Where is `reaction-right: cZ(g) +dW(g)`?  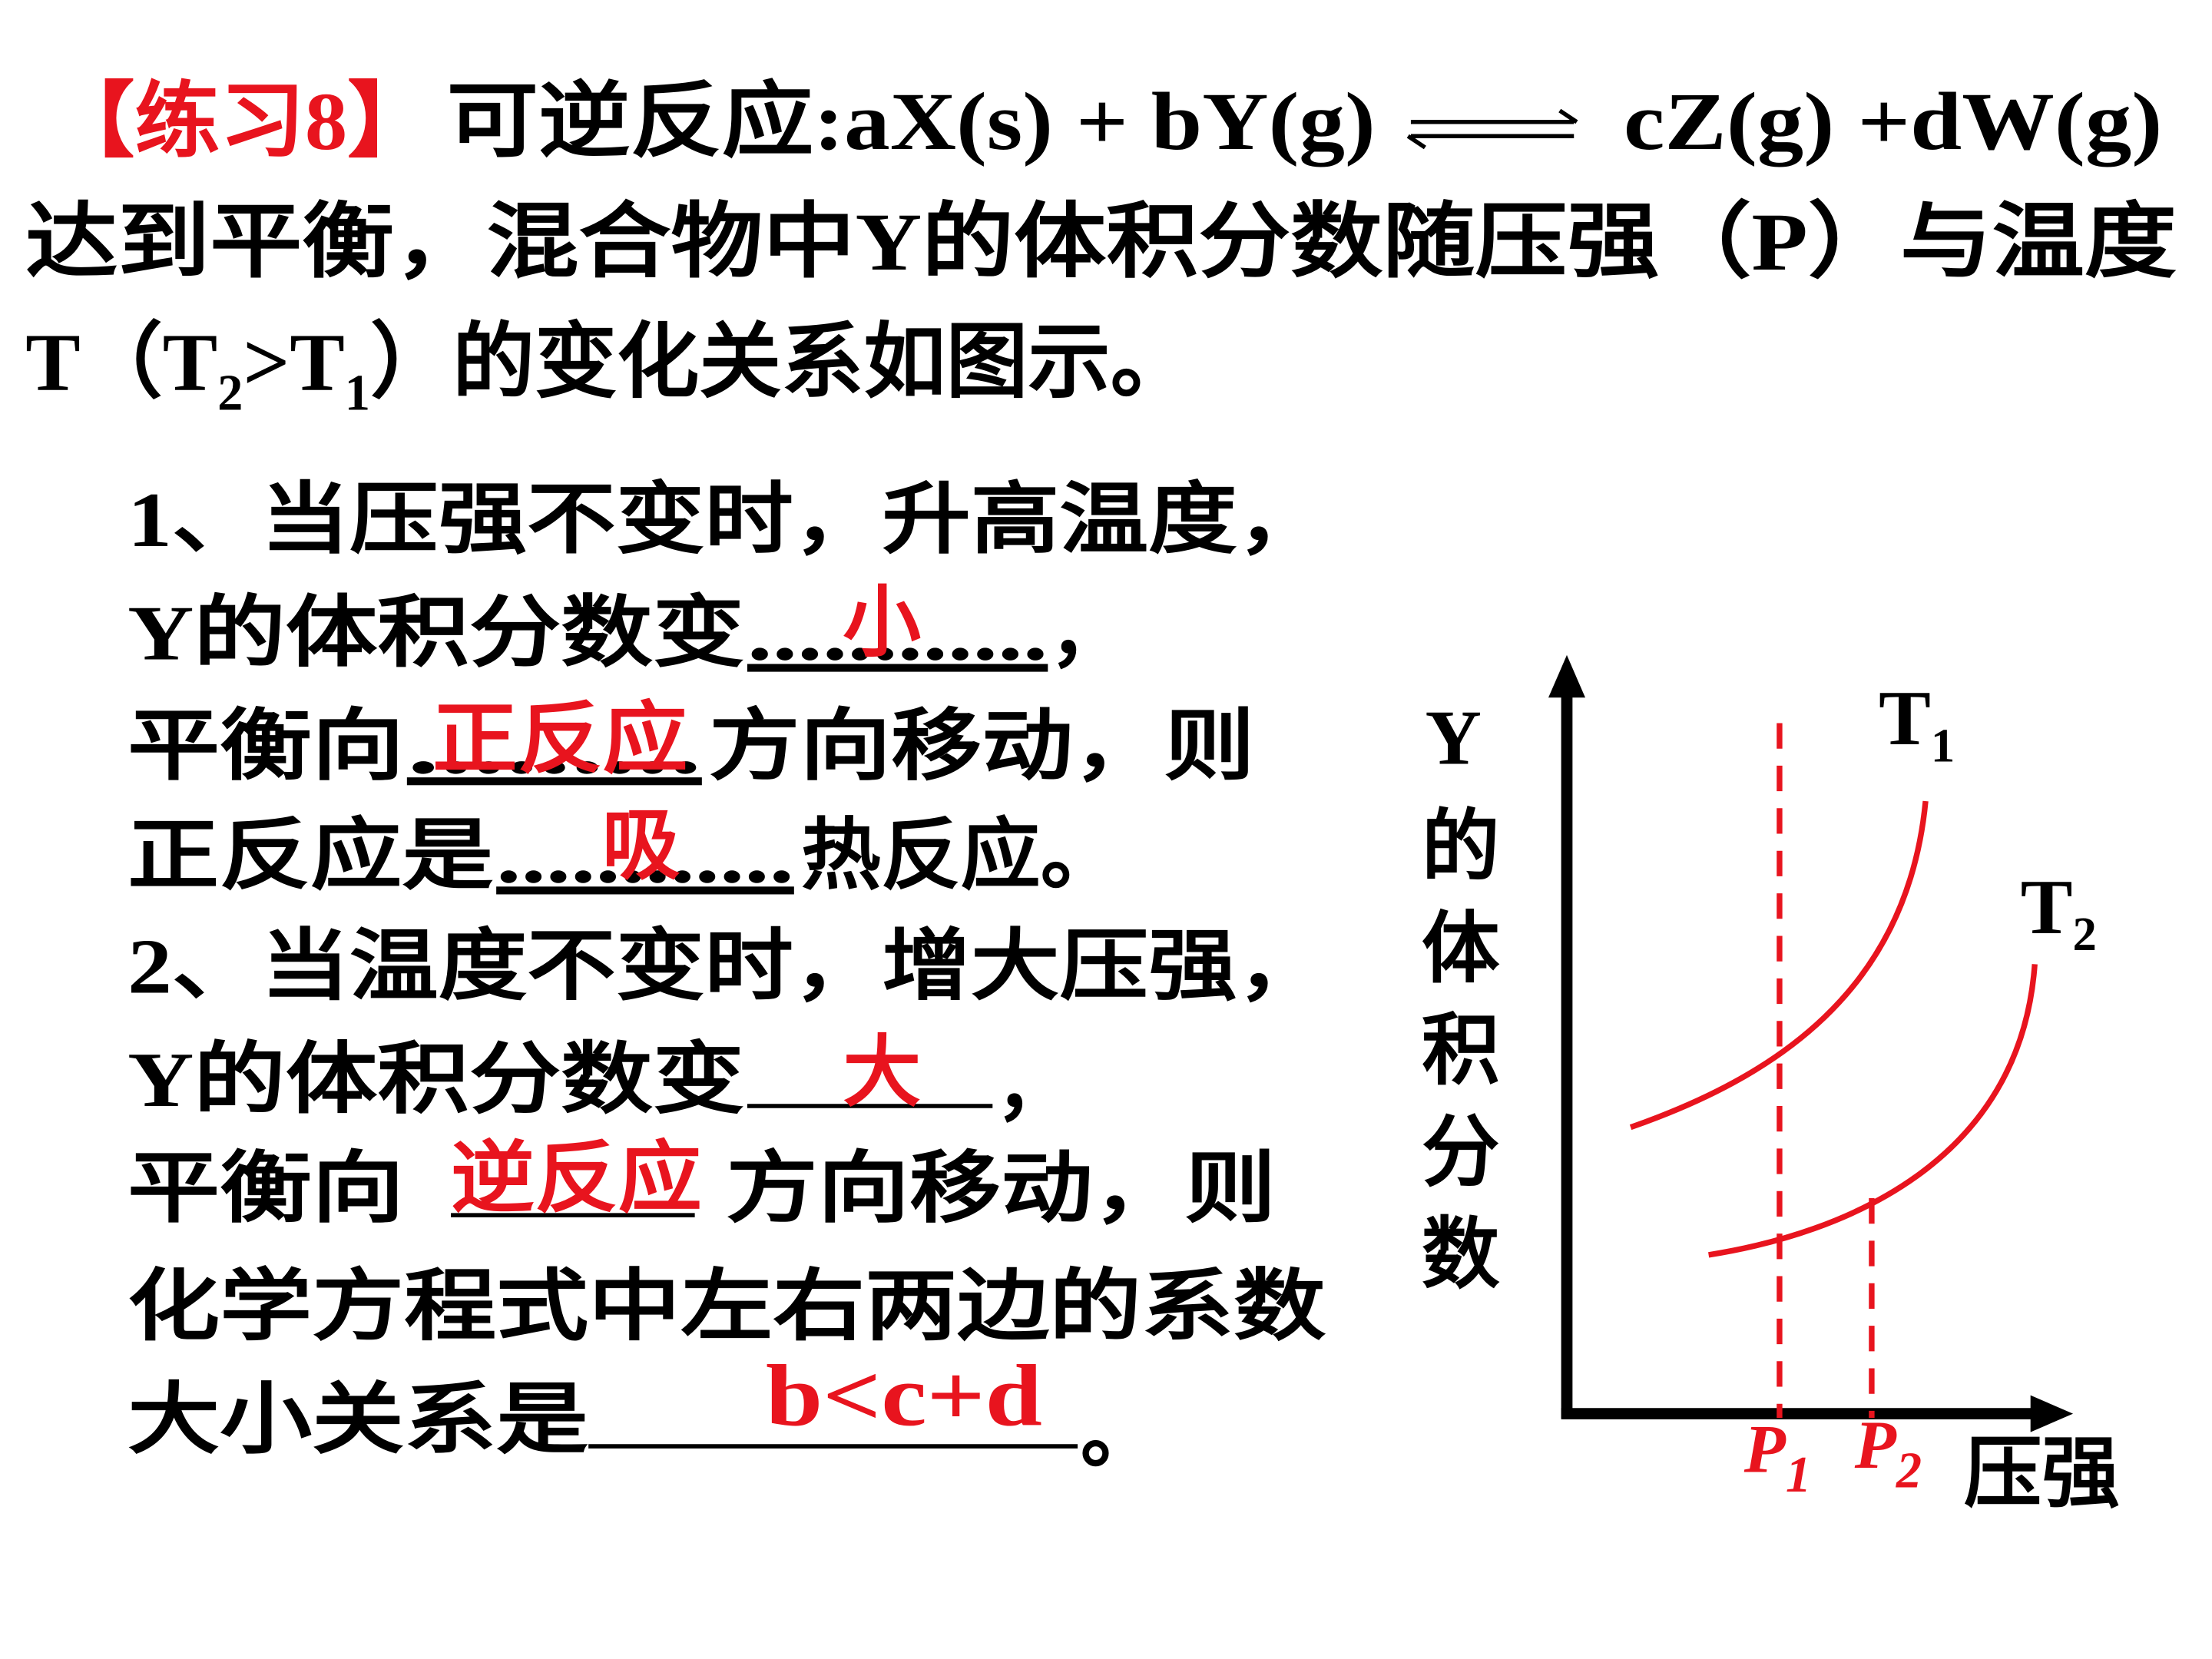 reaction-right: cZ(g) +dW(g) is located at coordinates (1893, 122).